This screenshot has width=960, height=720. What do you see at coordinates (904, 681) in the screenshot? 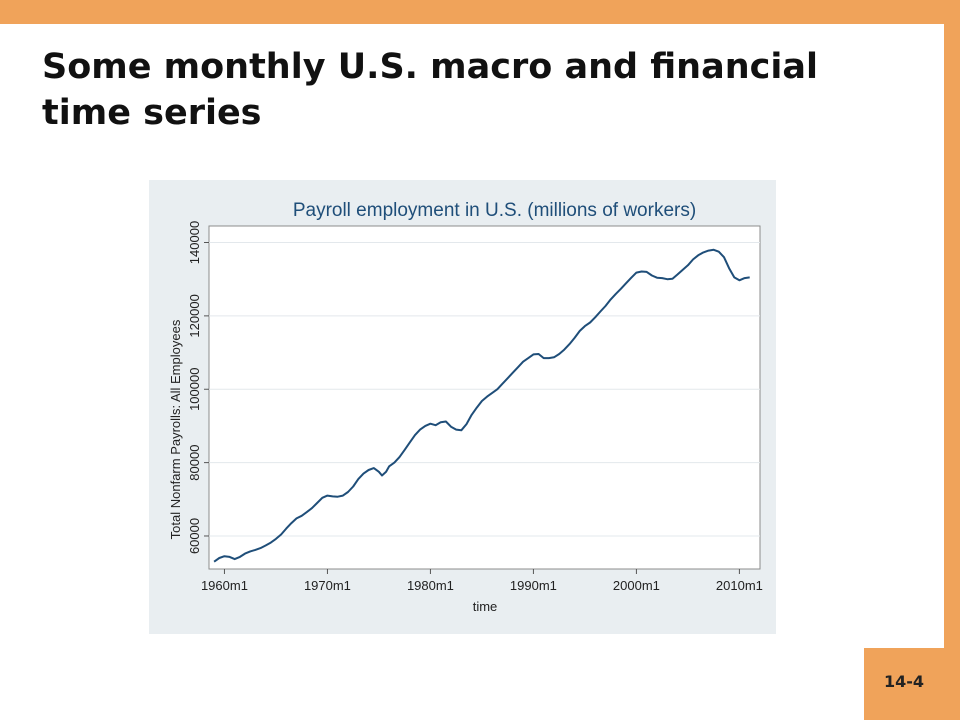
I see `page-number: 14-4` at bounding box center [904, 681].